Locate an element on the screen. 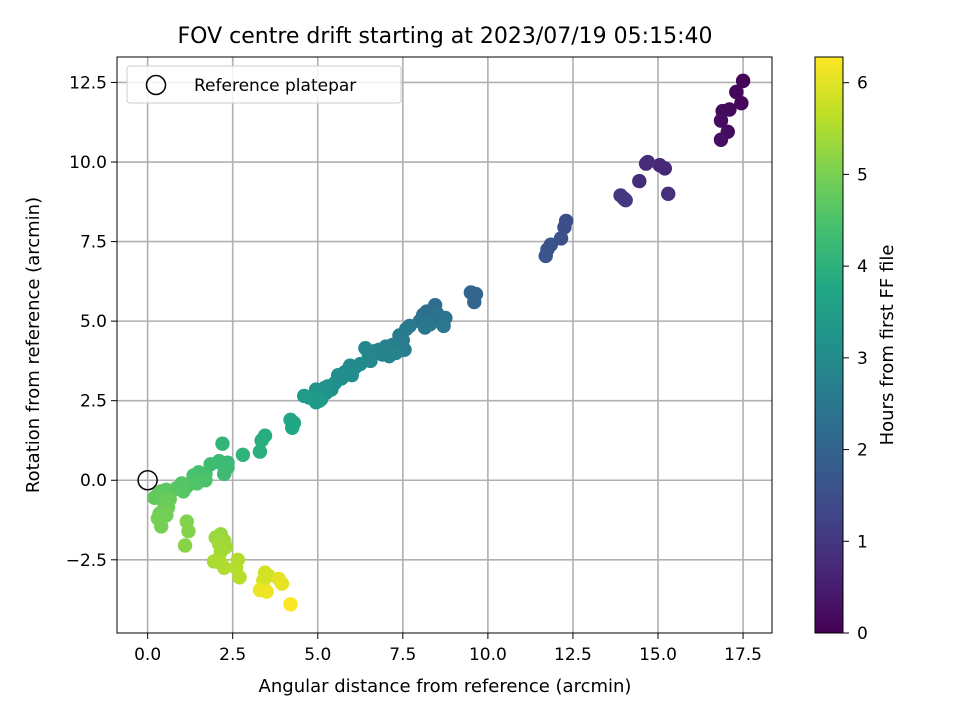 The height and width of the screenshot is (720, 960). y-tick-label: 0.0 is located at coordinates (93, 481).